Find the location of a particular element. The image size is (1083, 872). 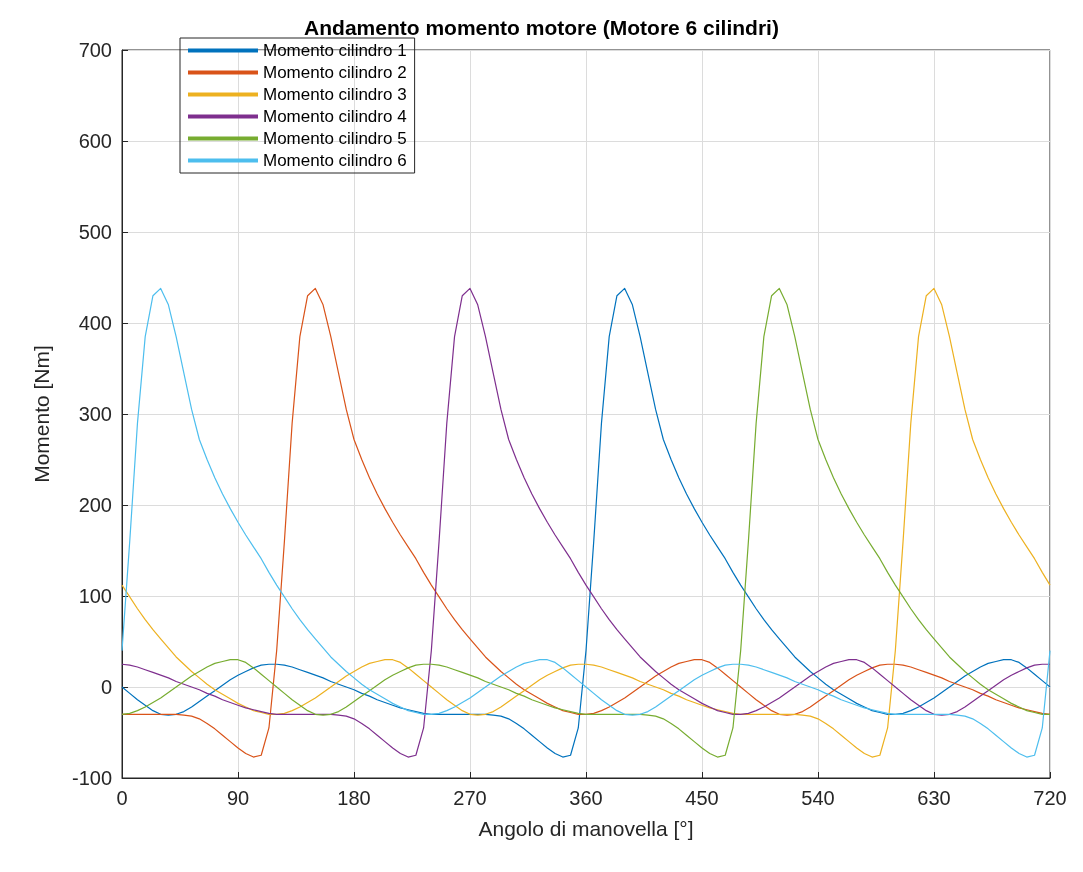

y-axis-title: Momento [Nm] is located at coordinates (41, 414).